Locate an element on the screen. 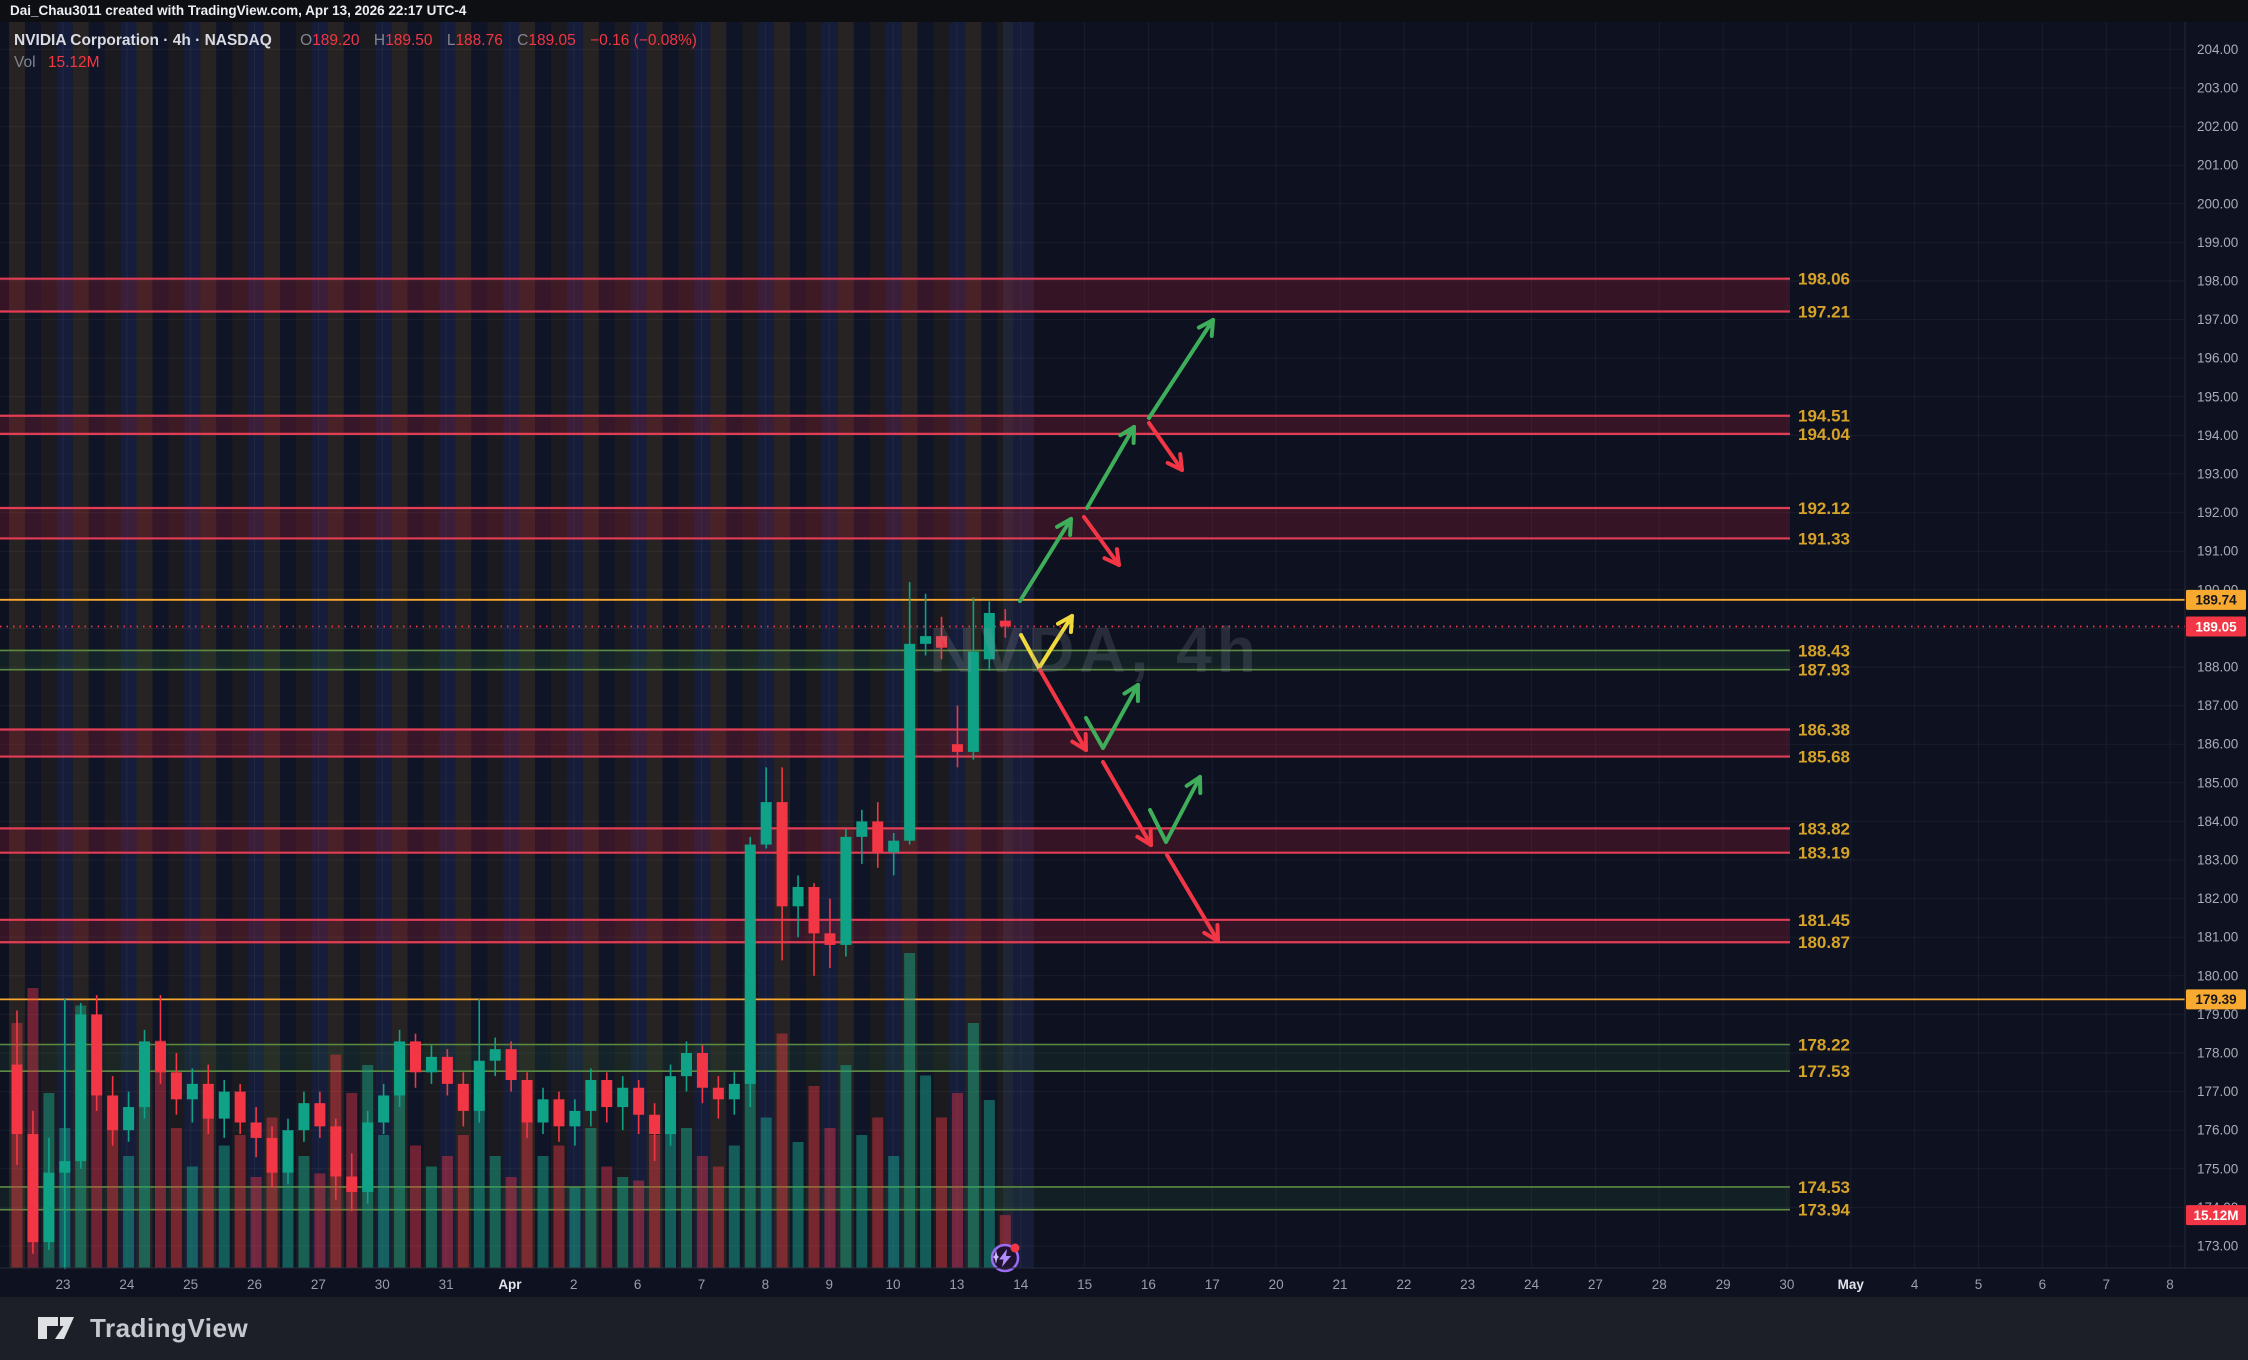  symbol-title: NVIDIA Corporation · 4h · NASDAQ is located at coordinates (143, 40).